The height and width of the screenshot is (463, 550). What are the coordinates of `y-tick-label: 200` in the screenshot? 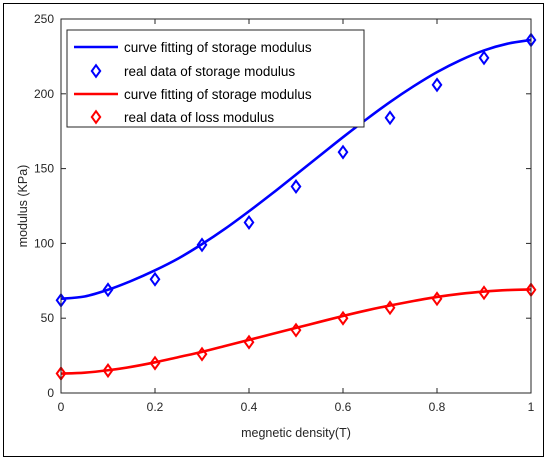 It's located at (44, 94).